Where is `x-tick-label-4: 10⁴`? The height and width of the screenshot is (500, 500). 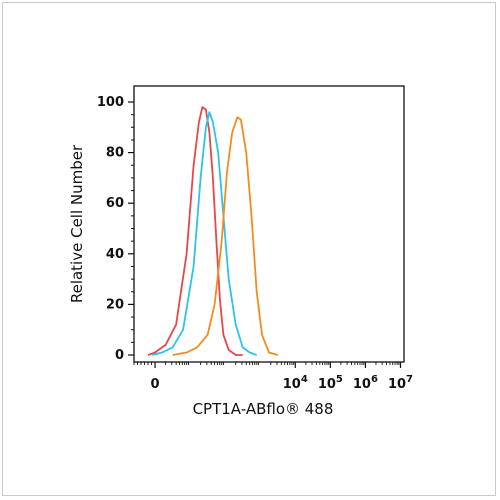
x-tick-label-4: 10⁴ is located at coordinates (295, 383).